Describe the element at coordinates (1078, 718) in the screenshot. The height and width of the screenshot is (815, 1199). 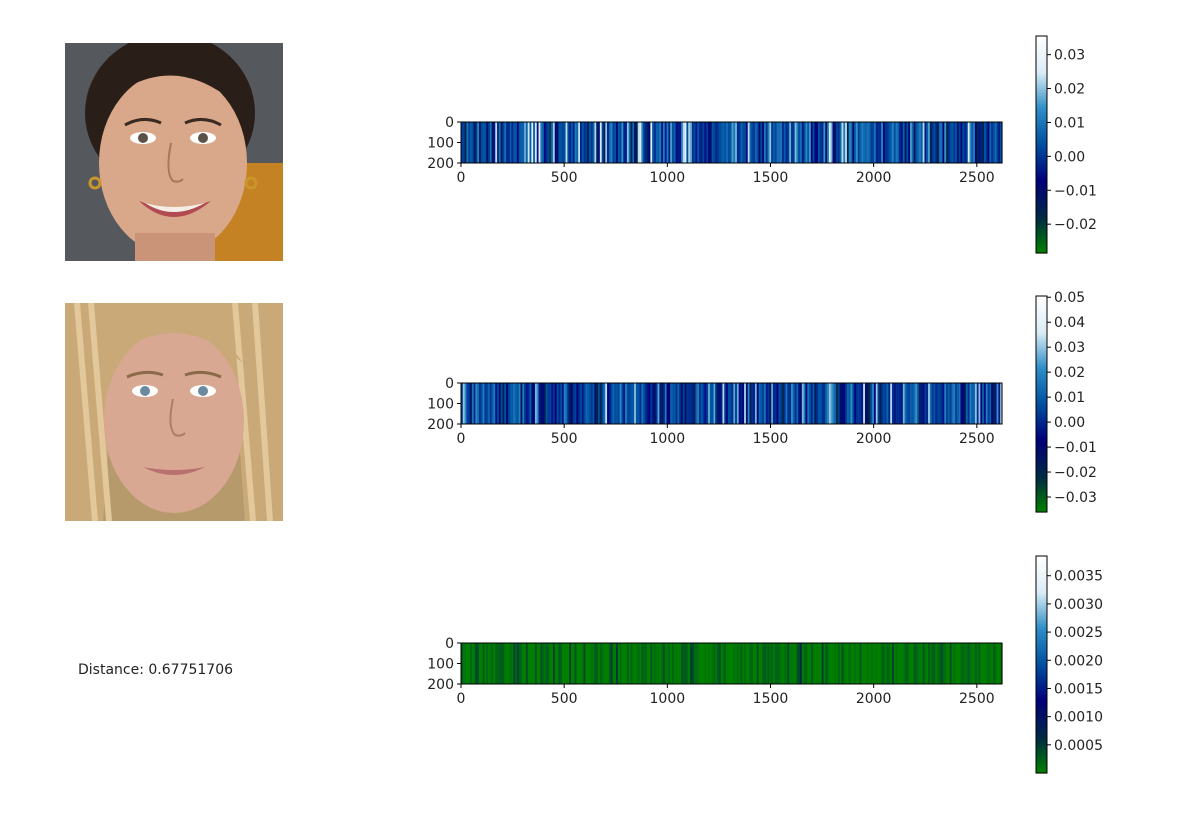
I see `colorbar-tick-label: 0.0010` at that location.